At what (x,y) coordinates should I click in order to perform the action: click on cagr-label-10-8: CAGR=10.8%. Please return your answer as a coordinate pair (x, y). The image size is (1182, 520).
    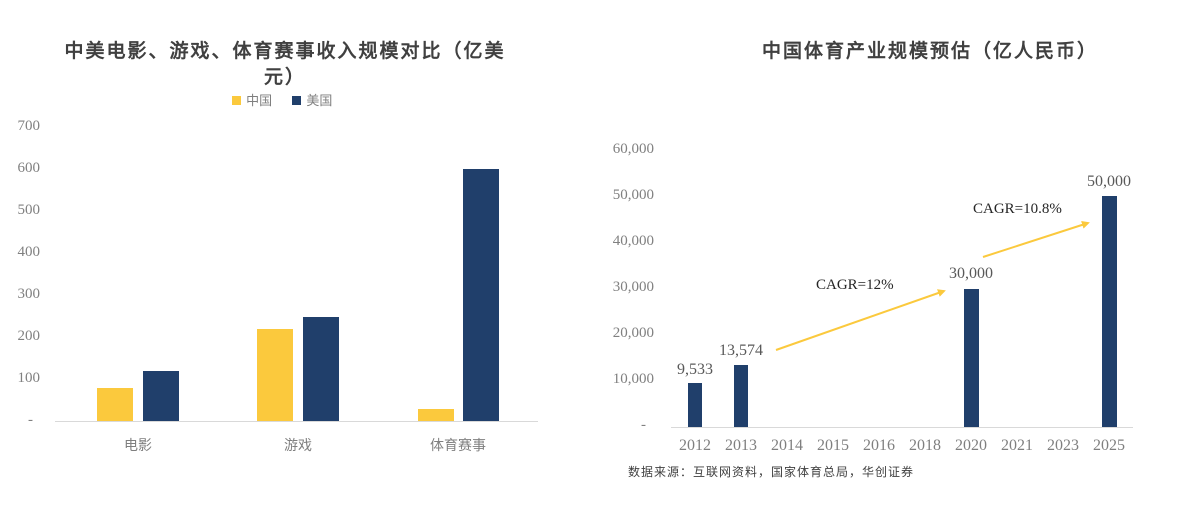
    Looking at the image, I should click on (1017, 209).